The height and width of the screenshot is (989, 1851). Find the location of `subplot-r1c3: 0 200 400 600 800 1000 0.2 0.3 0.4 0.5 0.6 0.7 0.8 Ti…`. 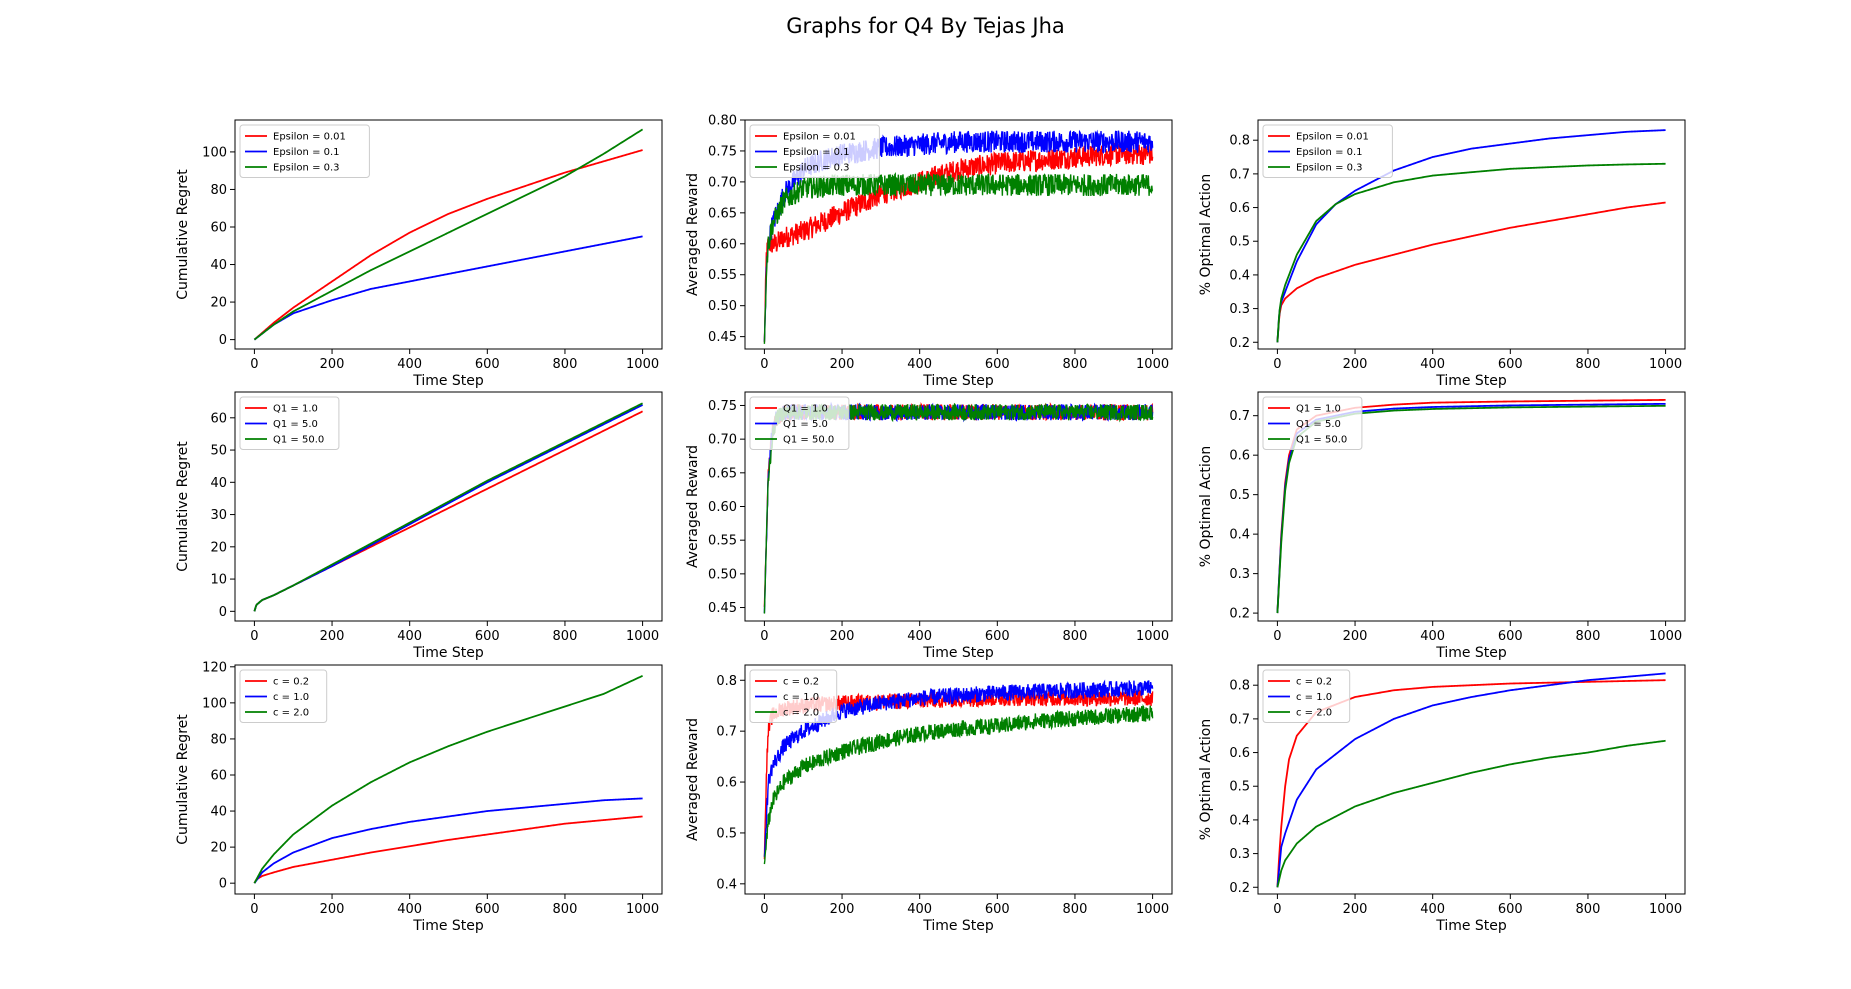

subplot-r1c3: 0 200 400 600 800 1000 0.2 0.3 0.4 0.5 0.6 0.7 0.8 Ti… is located at coordinates (1442, 254).